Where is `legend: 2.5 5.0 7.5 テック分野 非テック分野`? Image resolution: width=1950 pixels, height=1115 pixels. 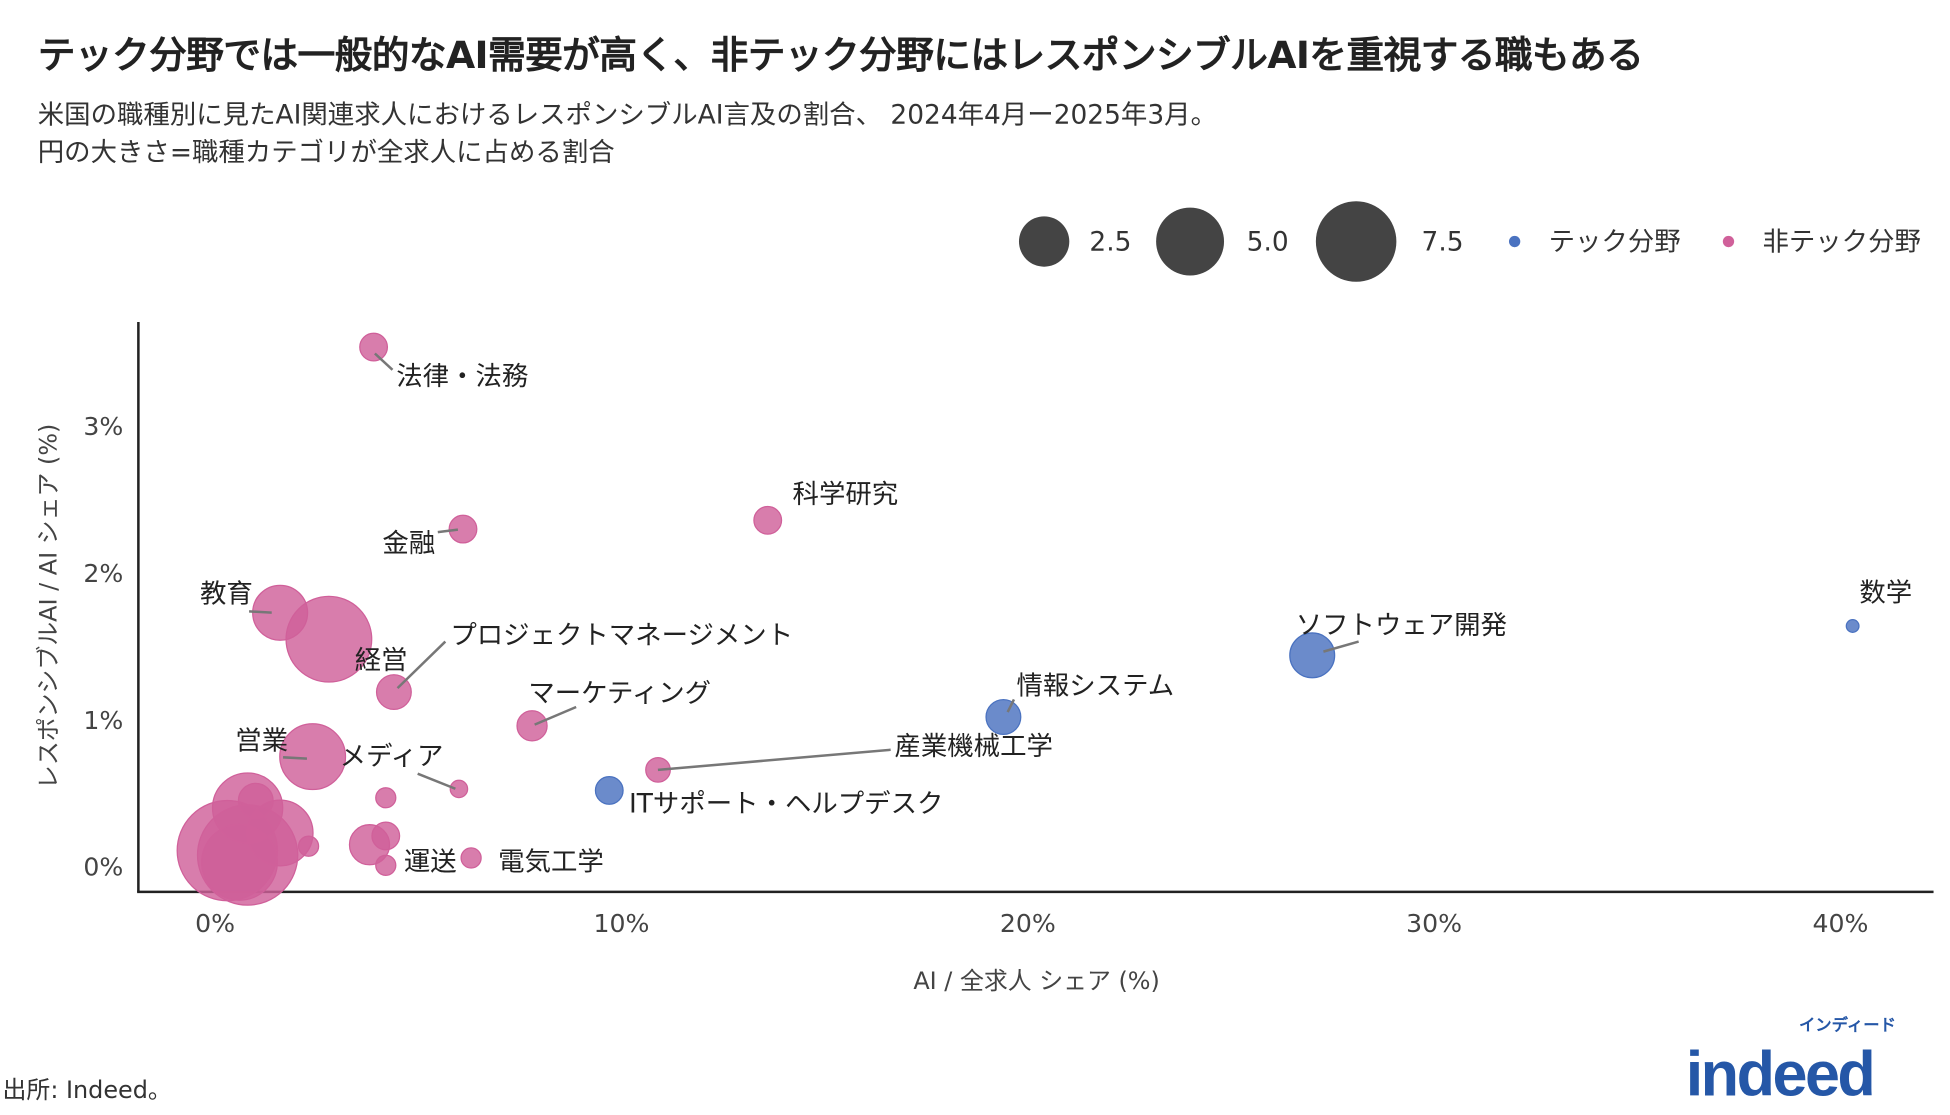
legend: 2.5 5.0 7.5 テック分野 非テック分野 is located at coordinates (1469, 241).